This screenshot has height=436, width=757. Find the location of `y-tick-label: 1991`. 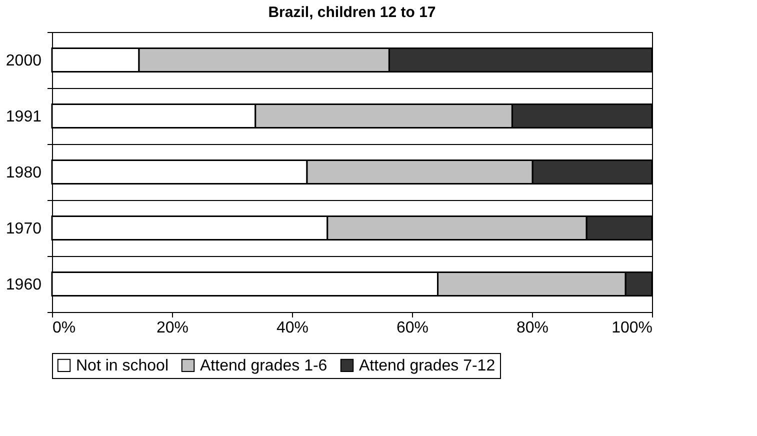

y-tick-label: 1991 is located at coordinates (24, 117).